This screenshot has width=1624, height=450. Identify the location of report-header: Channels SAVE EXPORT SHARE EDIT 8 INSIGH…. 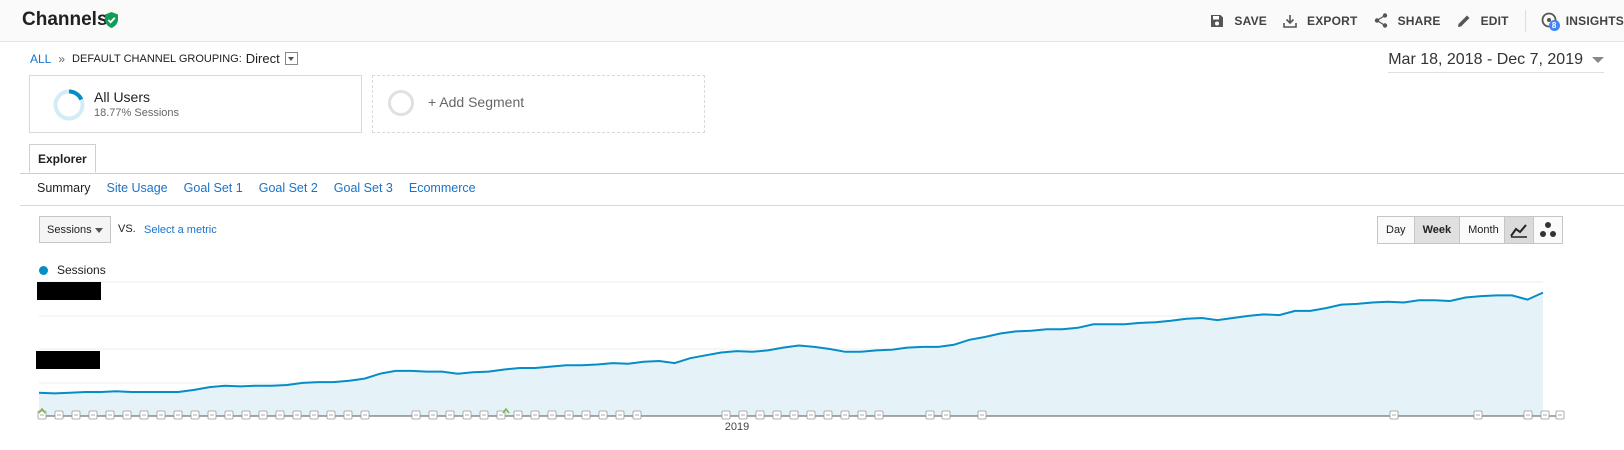
(812, 21).